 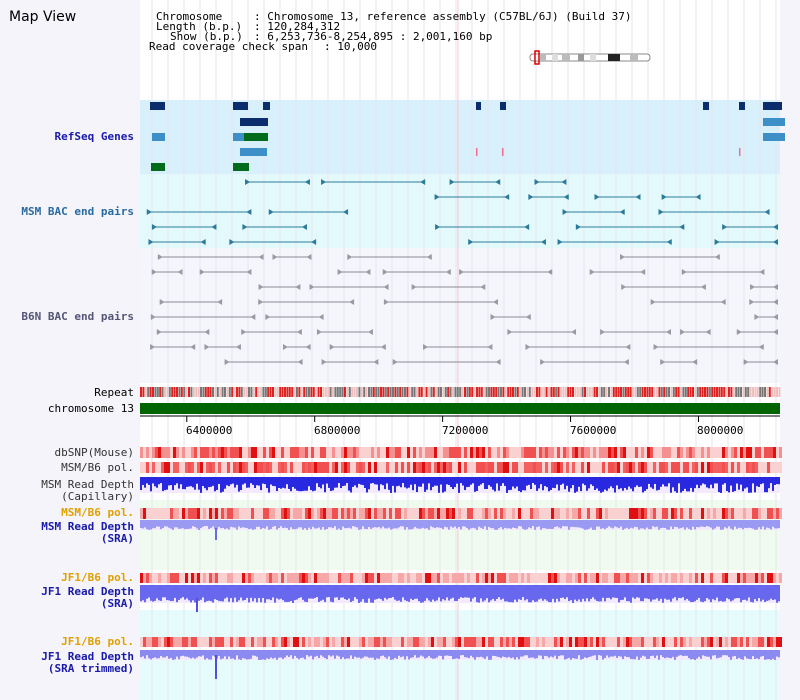 I want to click on msm-sra-panel-bg, so click(x=460, y=555).